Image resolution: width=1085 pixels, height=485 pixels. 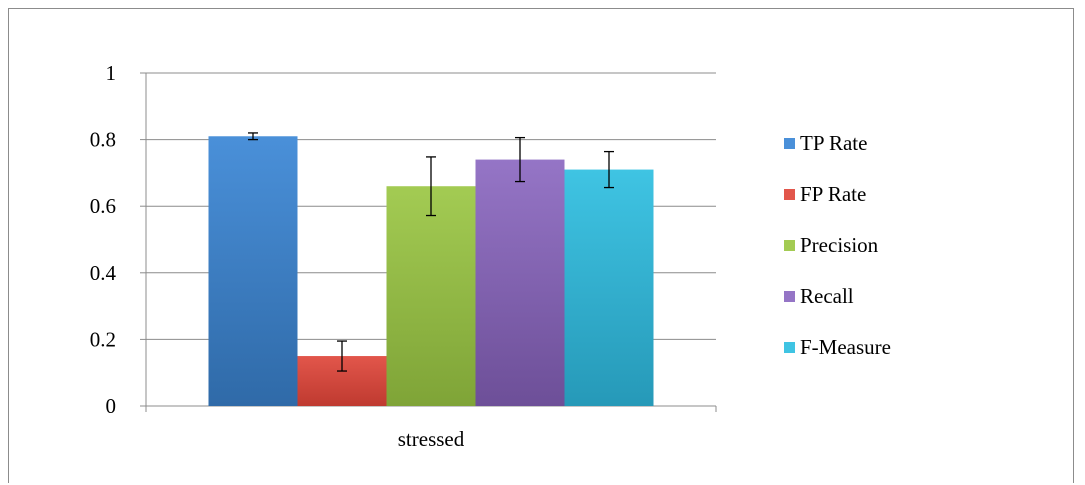 I want to click on y-tick-label: 0.8, so click(x=103, y=140).